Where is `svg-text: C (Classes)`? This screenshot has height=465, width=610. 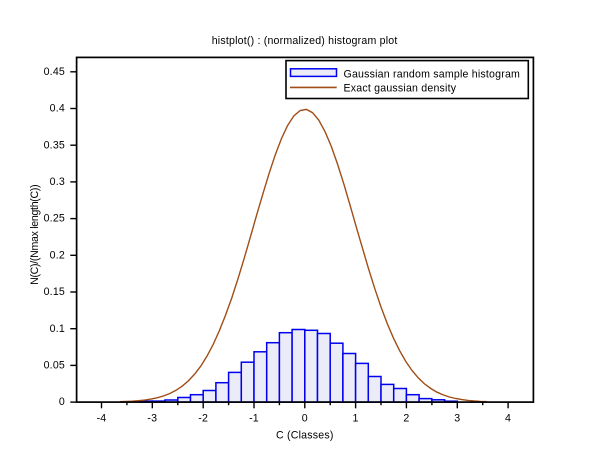
svg-text: C (Classes) is located at coordinates (305, 436).